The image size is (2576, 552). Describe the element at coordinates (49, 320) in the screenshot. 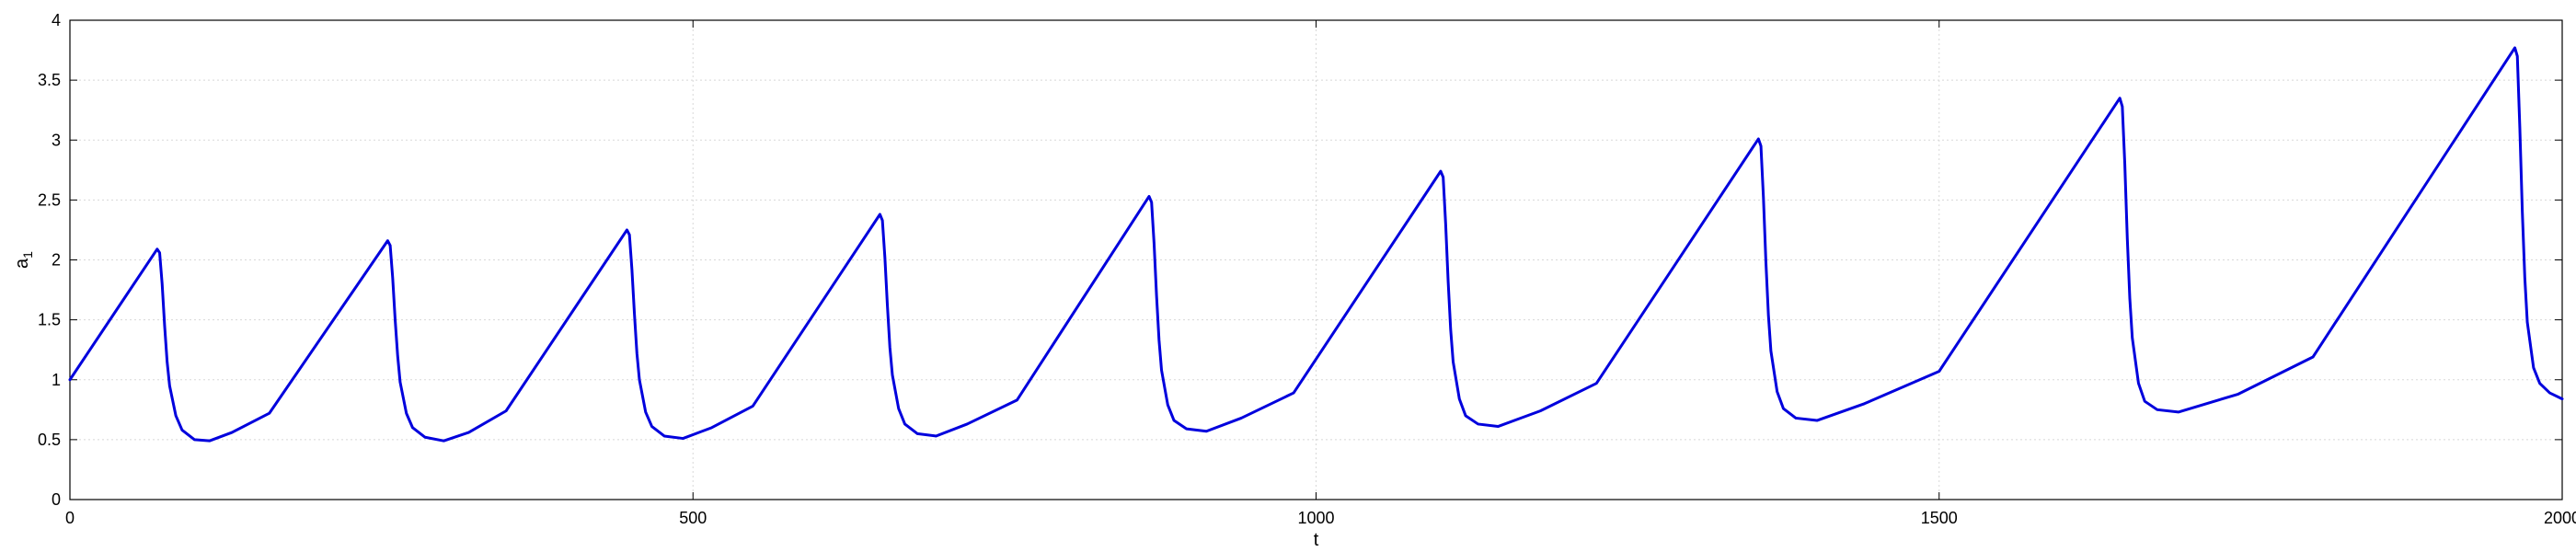

I see `y-tick-label: 1.5` at that location.